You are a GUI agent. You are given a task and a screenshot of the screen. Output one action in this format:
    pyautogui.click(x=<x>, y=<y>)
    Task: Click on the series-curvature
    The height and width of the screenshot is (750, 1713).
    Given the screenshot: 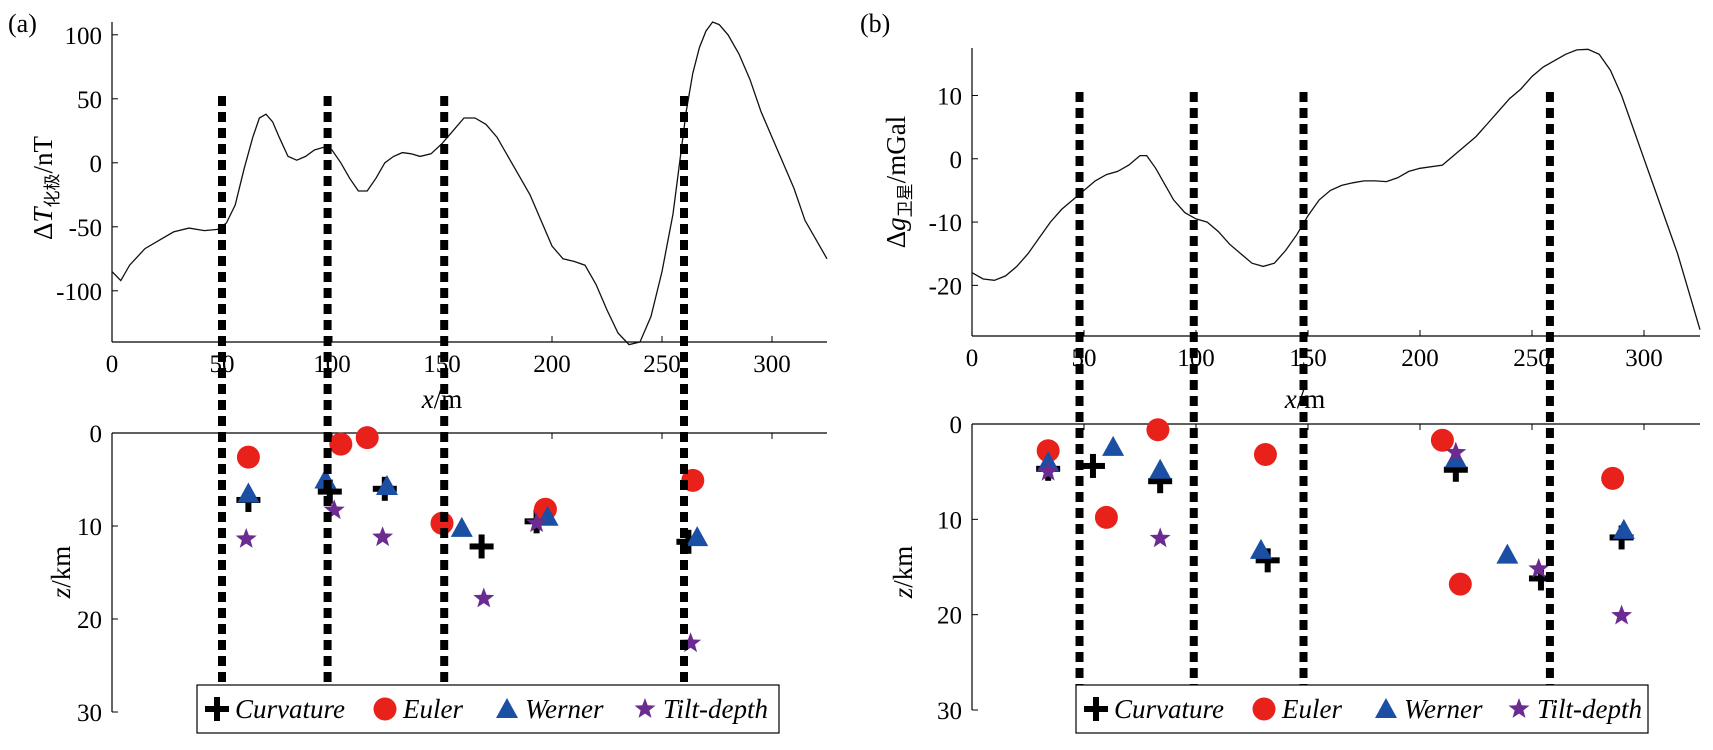 What is the action you would take?
    pyautogui.click(x=468, y=517)
    